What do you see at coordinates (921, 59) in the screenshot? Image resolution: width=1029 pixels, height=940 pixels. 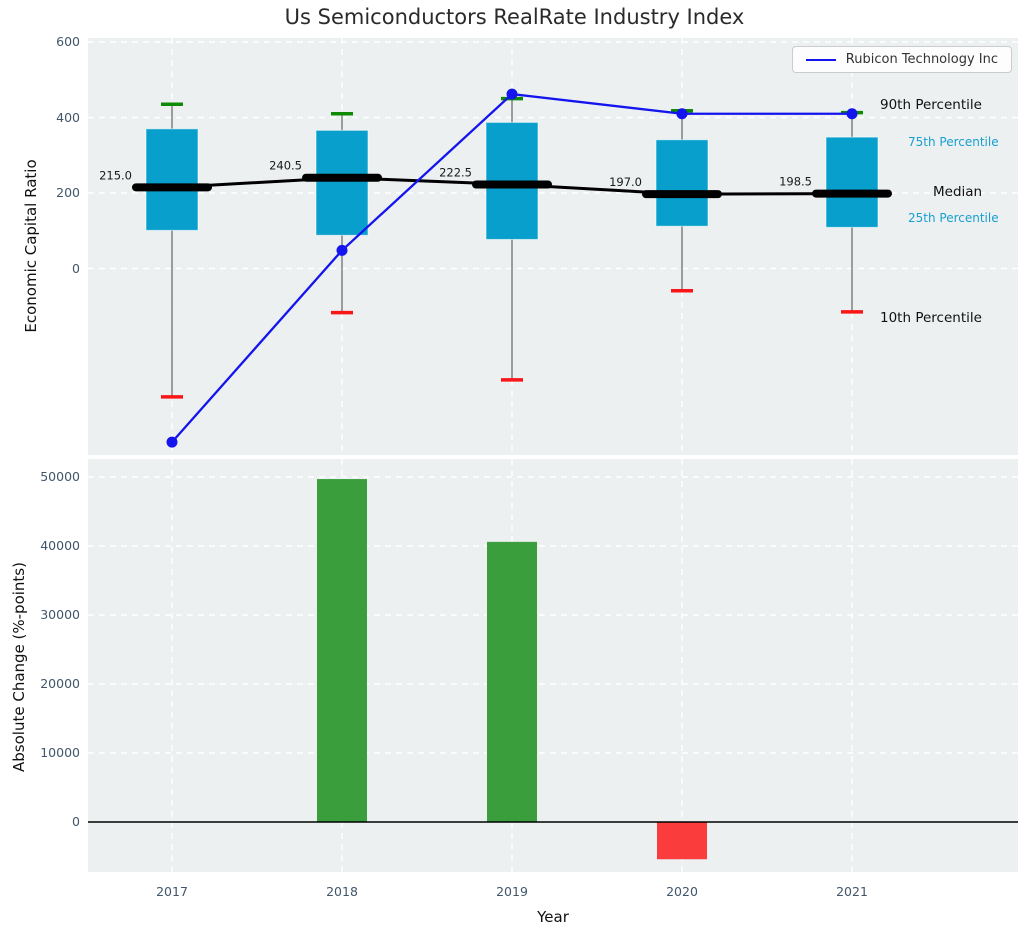 I see `legend-label: Rubicon Technology Inc` at bounding box center [921, 59].